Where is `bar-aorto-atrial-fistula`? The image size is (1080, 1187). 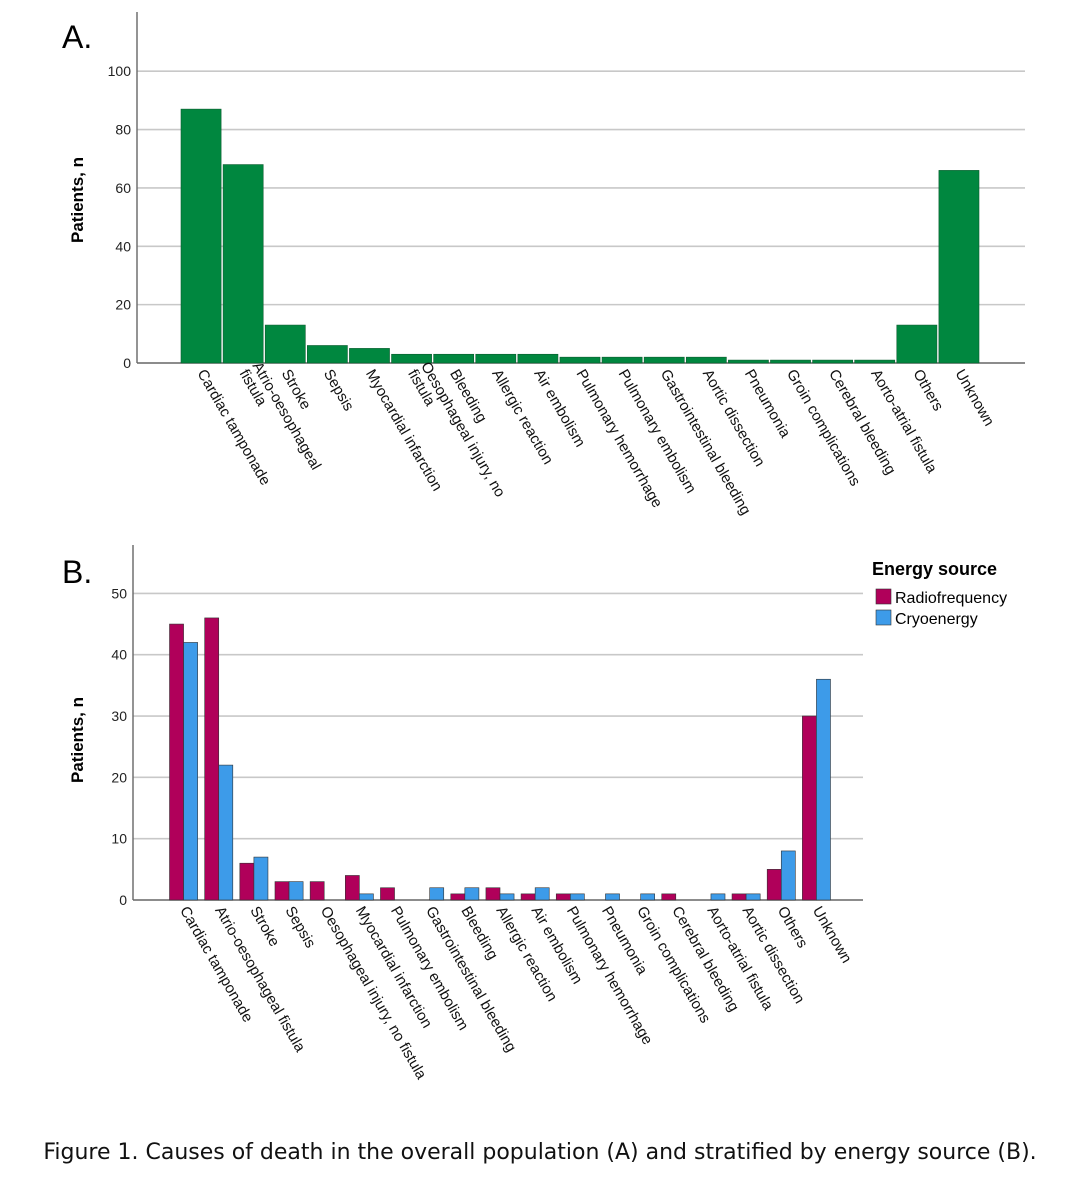
bar-aorto-atrial-fistula is located at coordinates (875, 361).